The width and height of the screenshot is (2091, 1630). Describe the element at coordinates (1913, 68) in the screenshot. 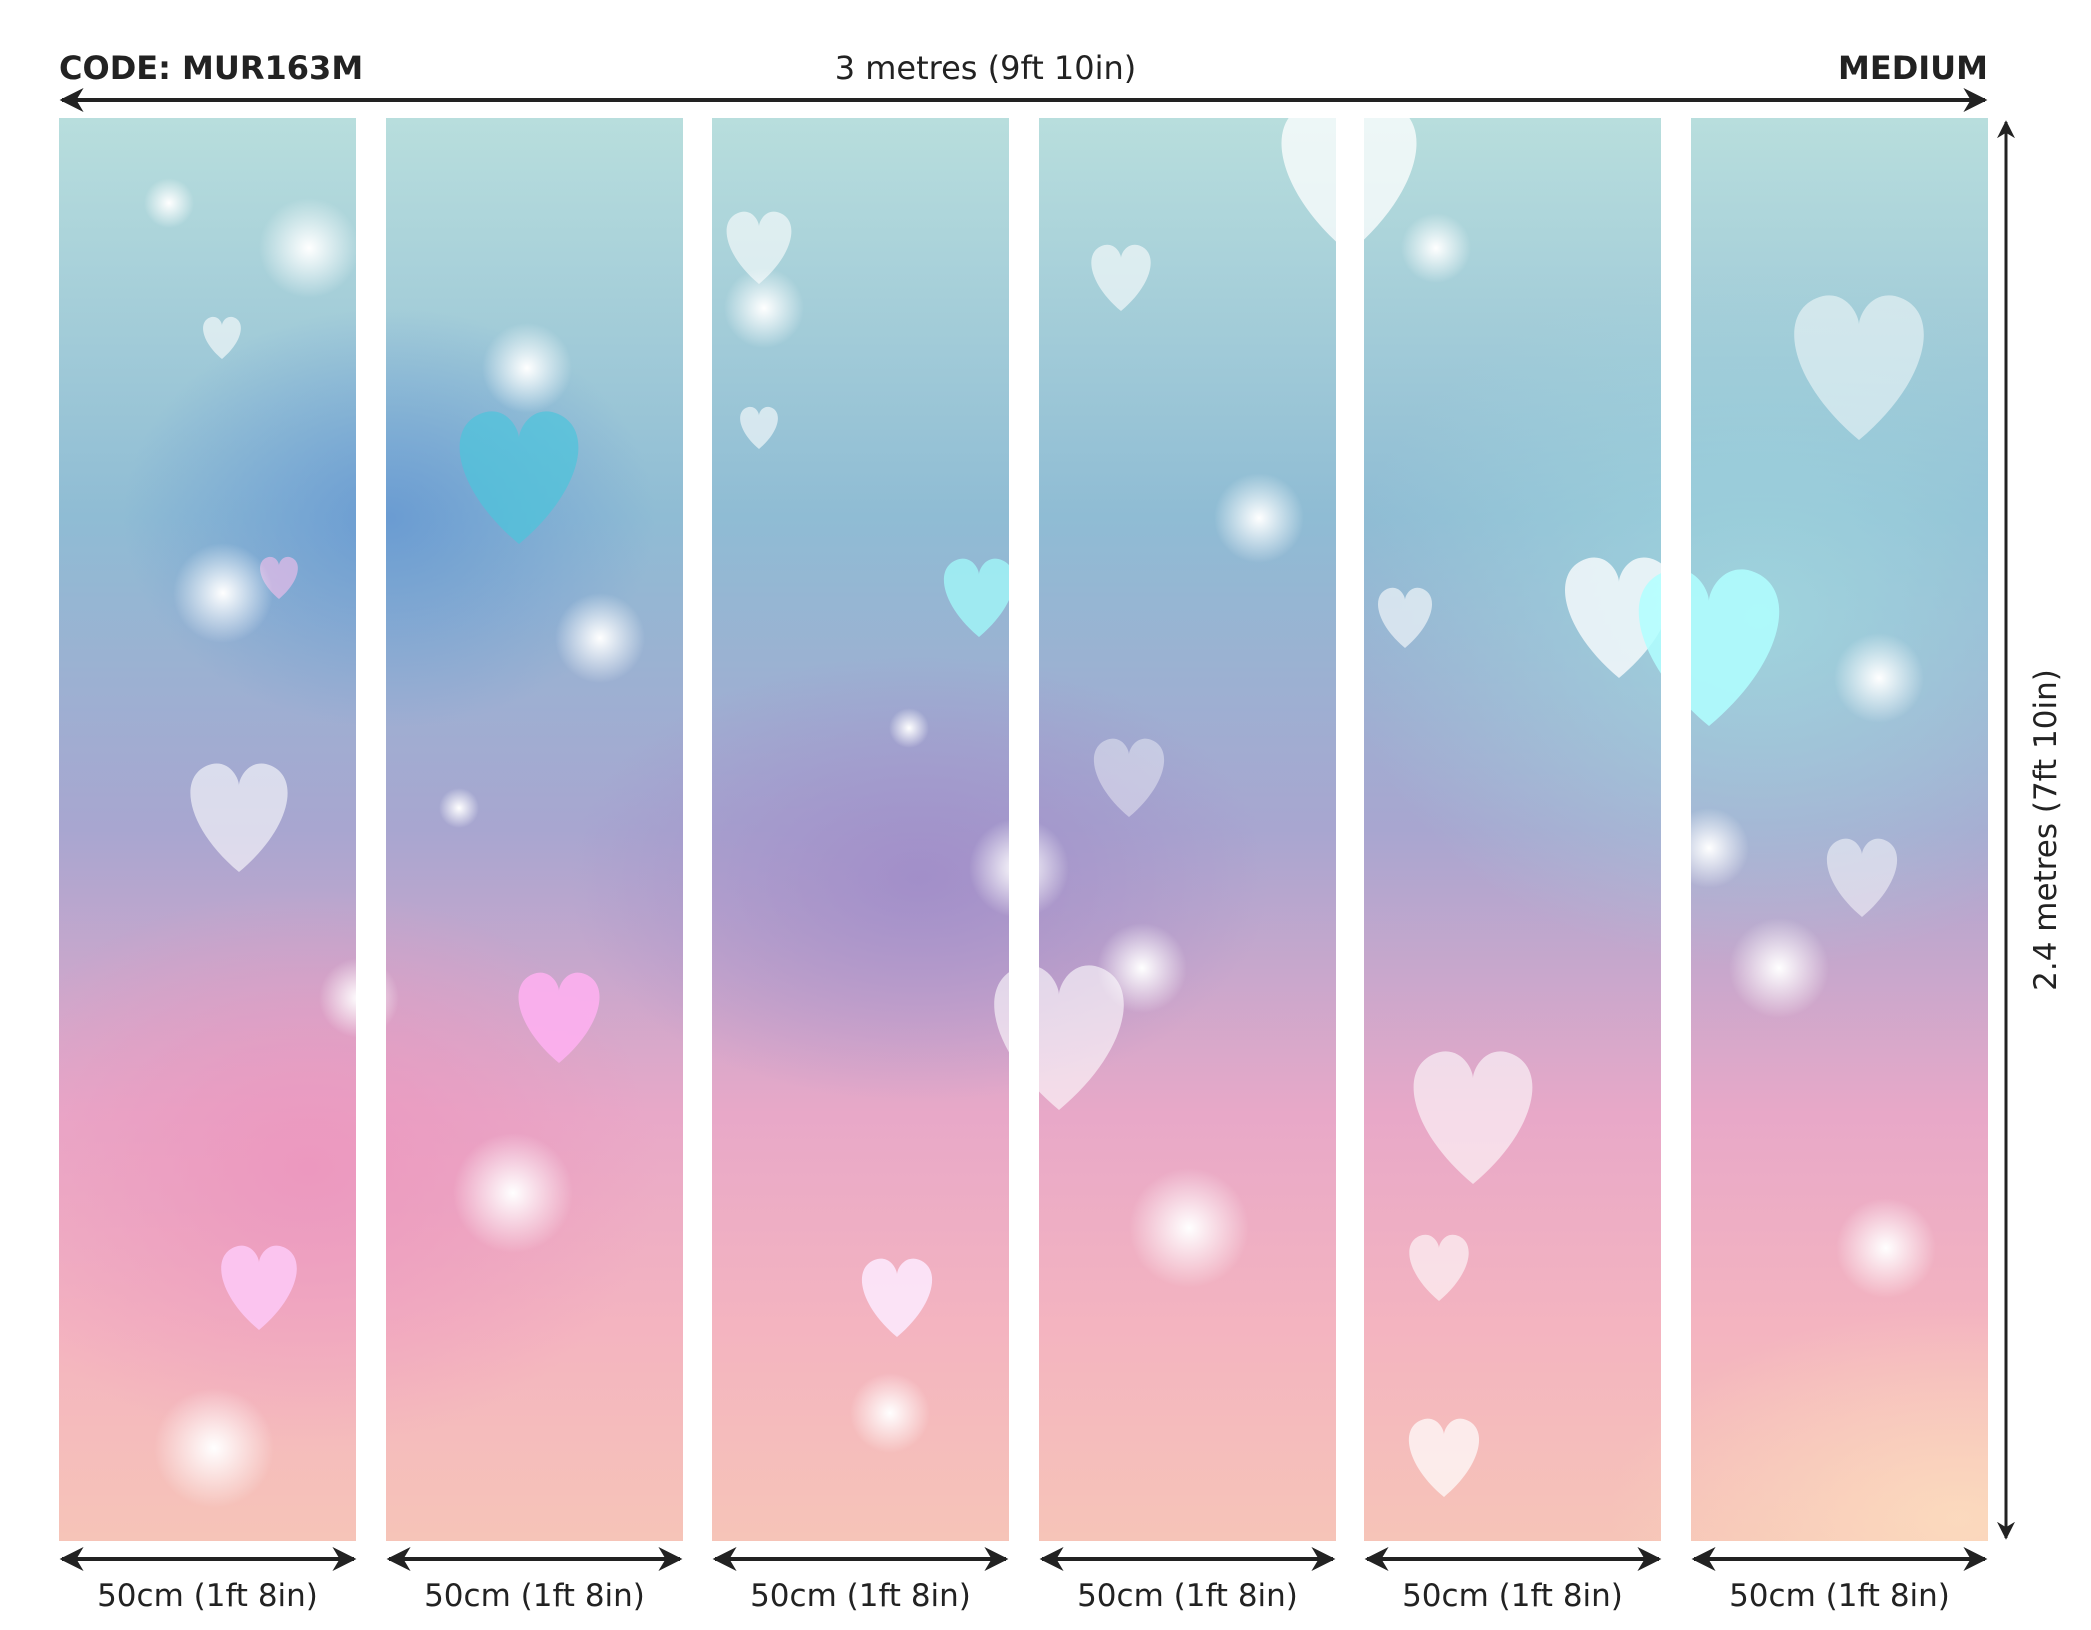

I see `size-label: MEDIUM` at that location.